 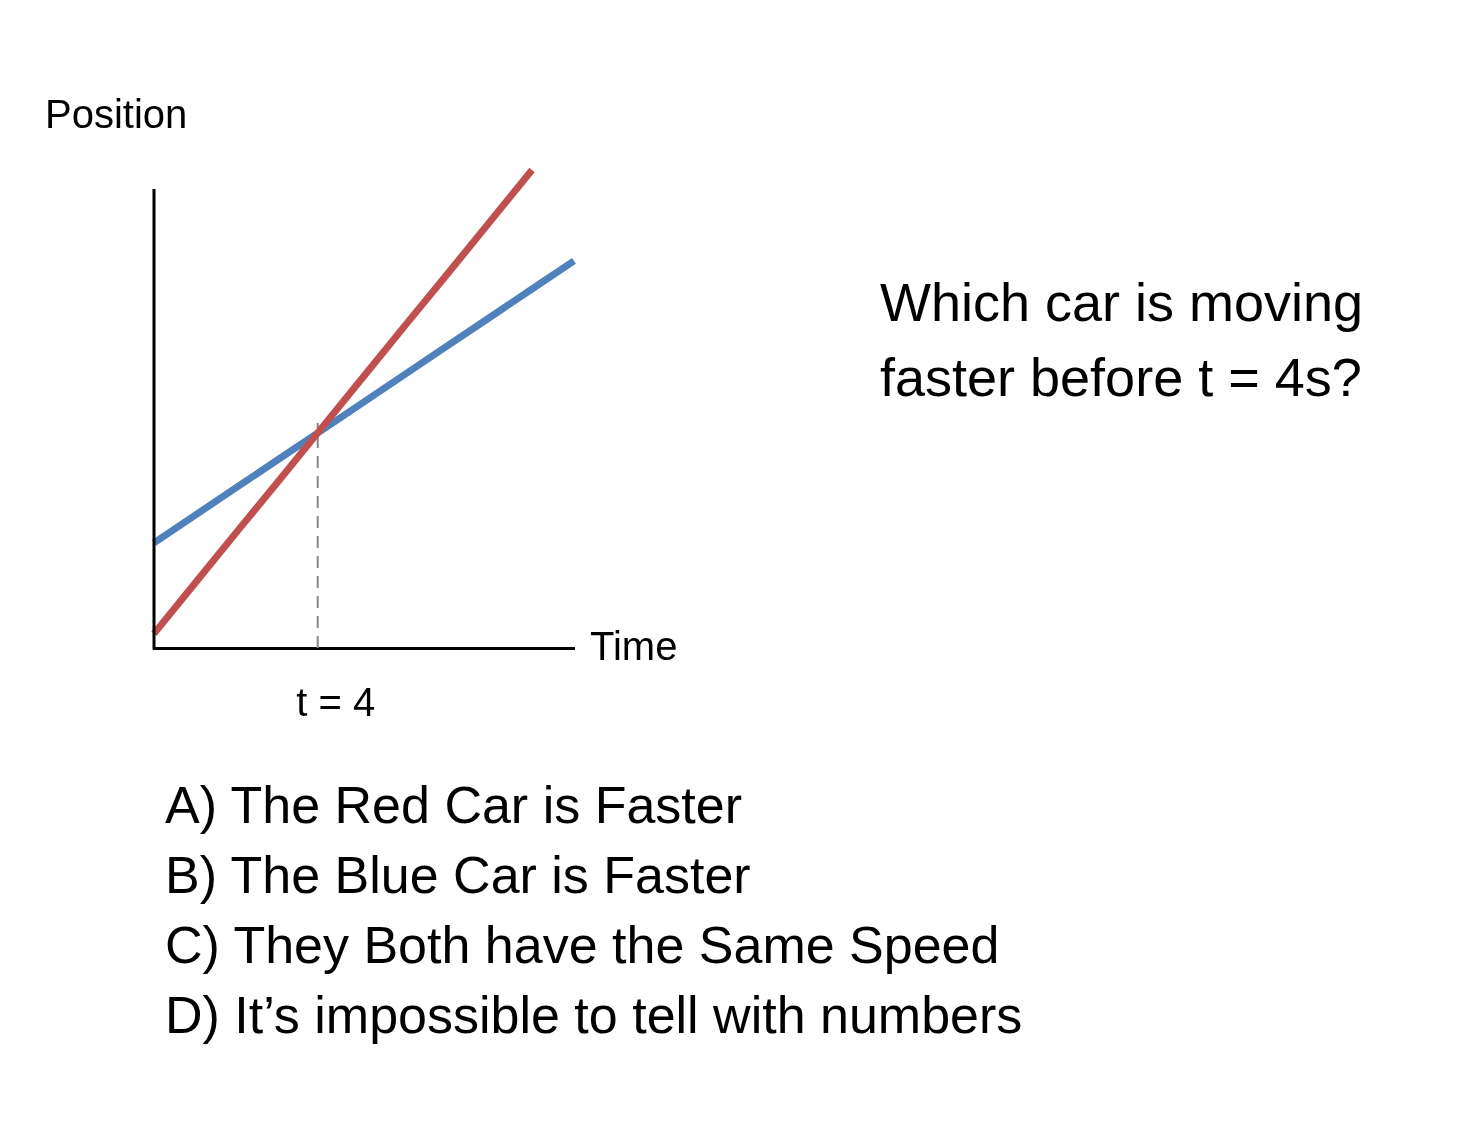 What do you see at coordinates (116, 114) in the screenshot?
I see `y-axis-title: Position` at bounding box center [116, 114].